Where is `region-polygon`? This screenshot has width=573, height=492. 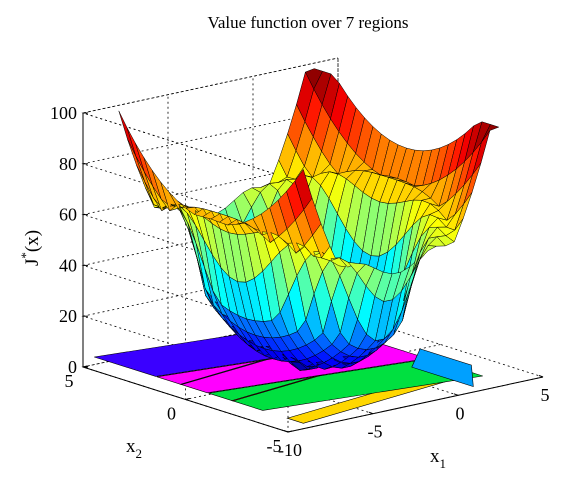 region-polygon is located at coordinates (442, 368).